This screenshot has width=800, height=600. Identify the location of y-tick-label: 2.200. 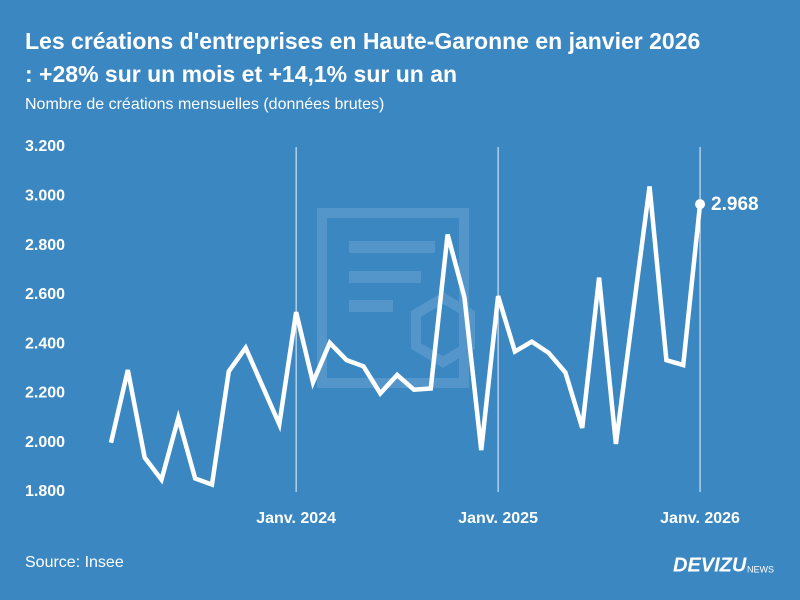
(45, 393).